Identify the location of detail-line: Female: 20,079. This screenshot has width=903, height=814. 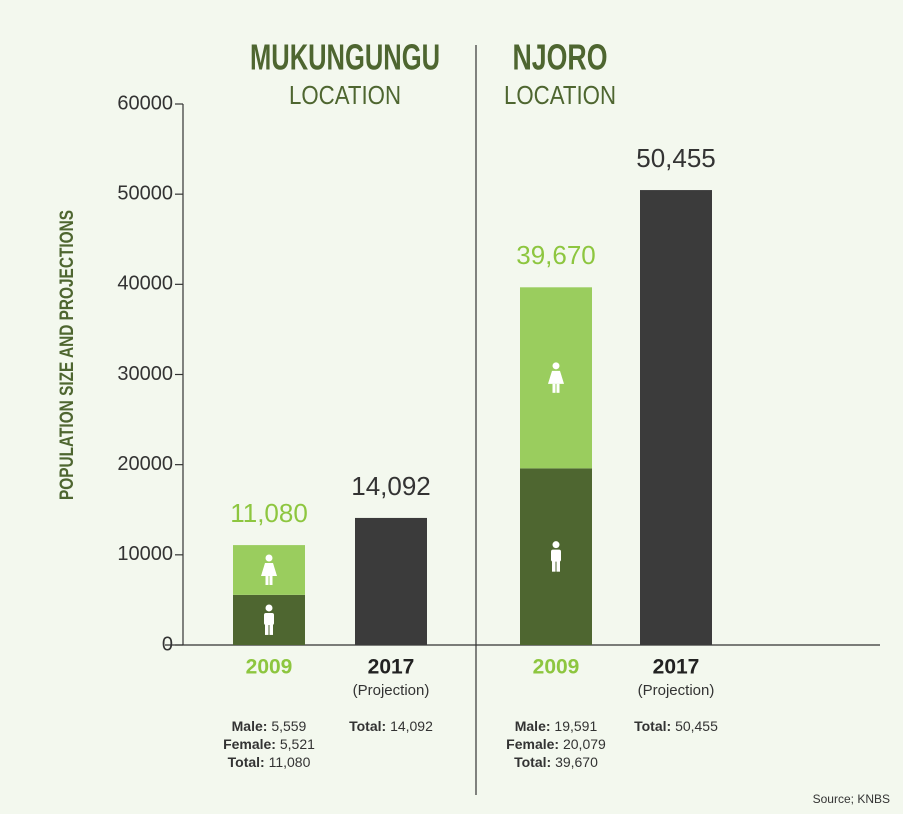
(556, 744).